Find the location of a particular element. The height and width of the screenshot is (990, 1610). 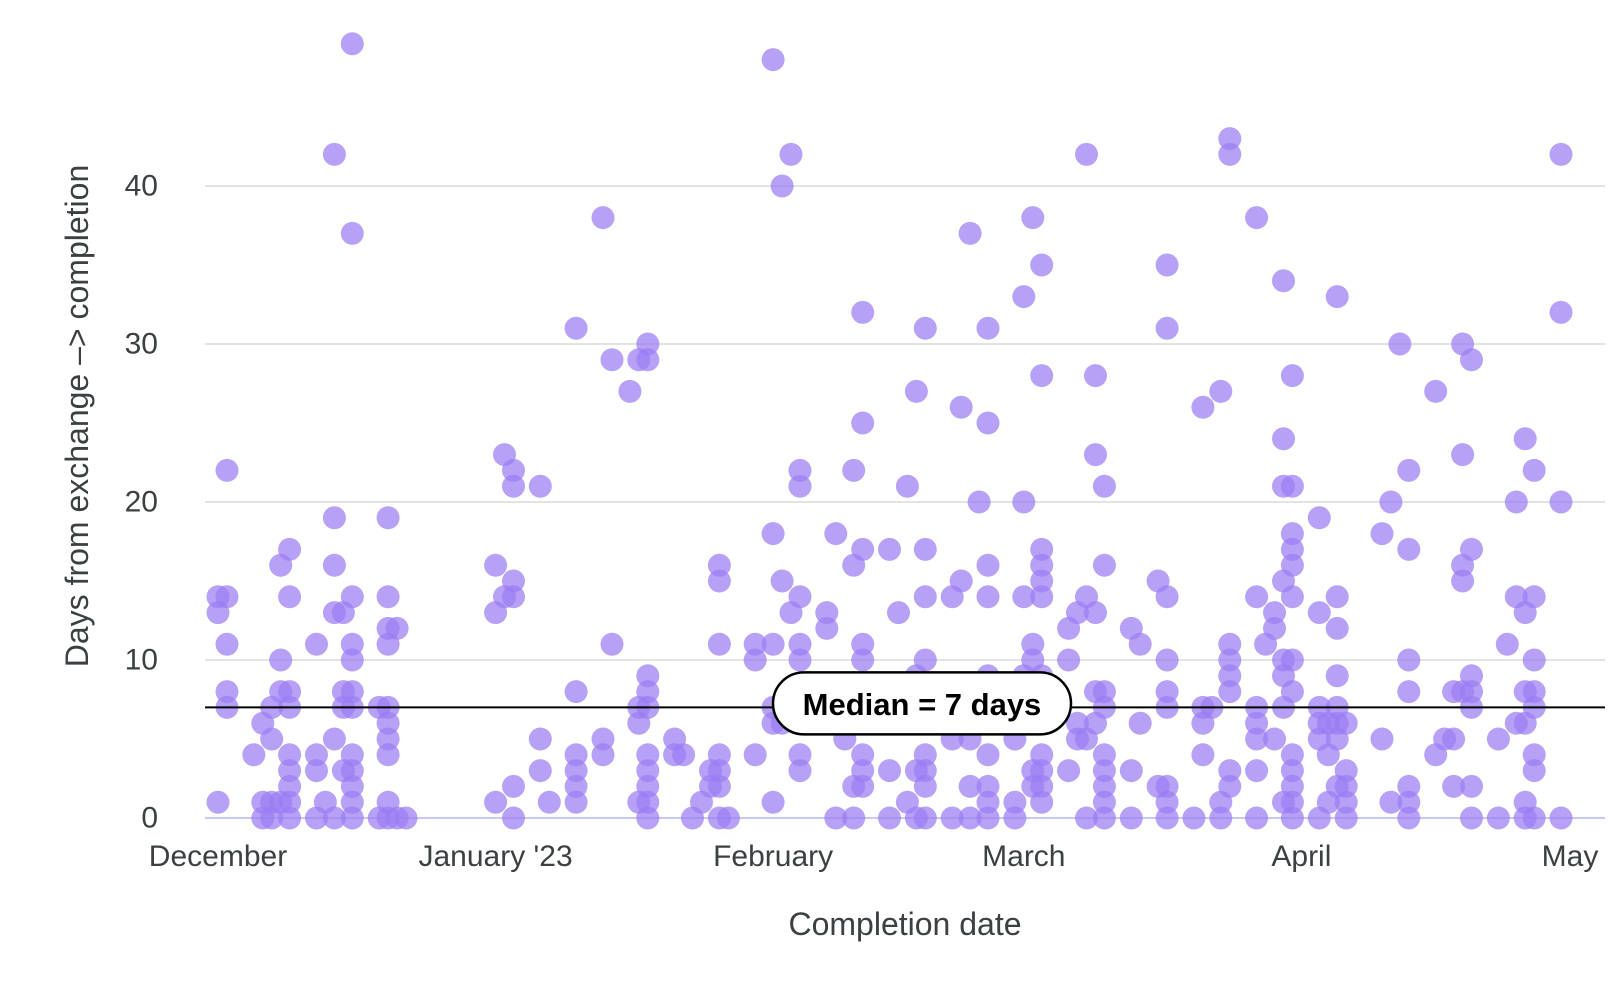

x-axis-ticks: December January '23 February March April May is located at coordinates (874, 856).